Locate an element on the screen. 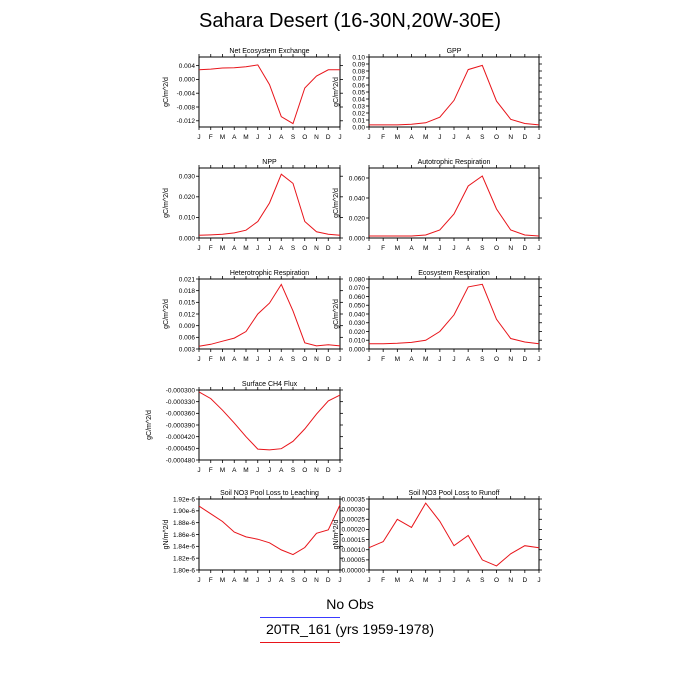  y-tick-label: 0.00030 is located at coordinates (354, 509).